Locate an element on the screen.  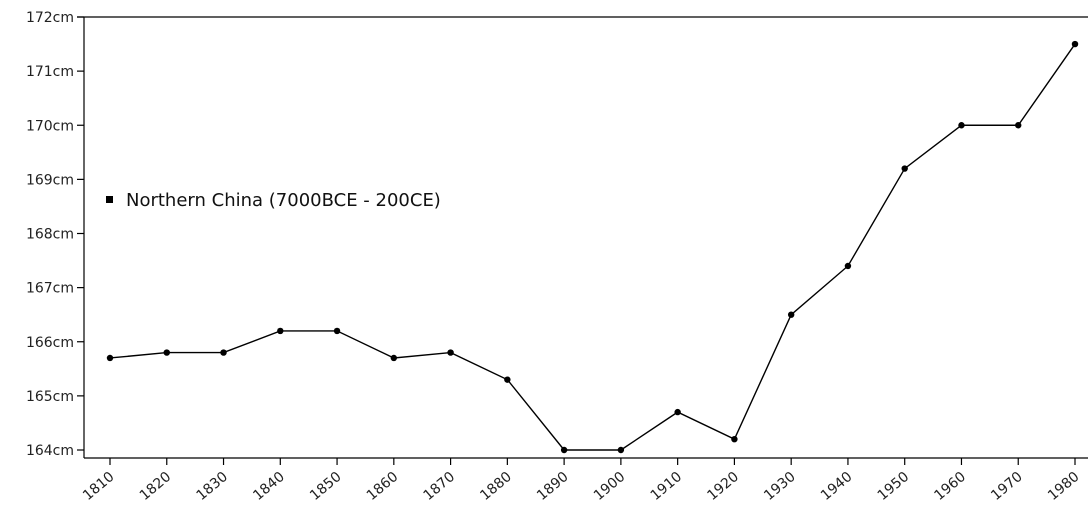
x-tick-label: 1980 is located at coordinates (1064, 486).